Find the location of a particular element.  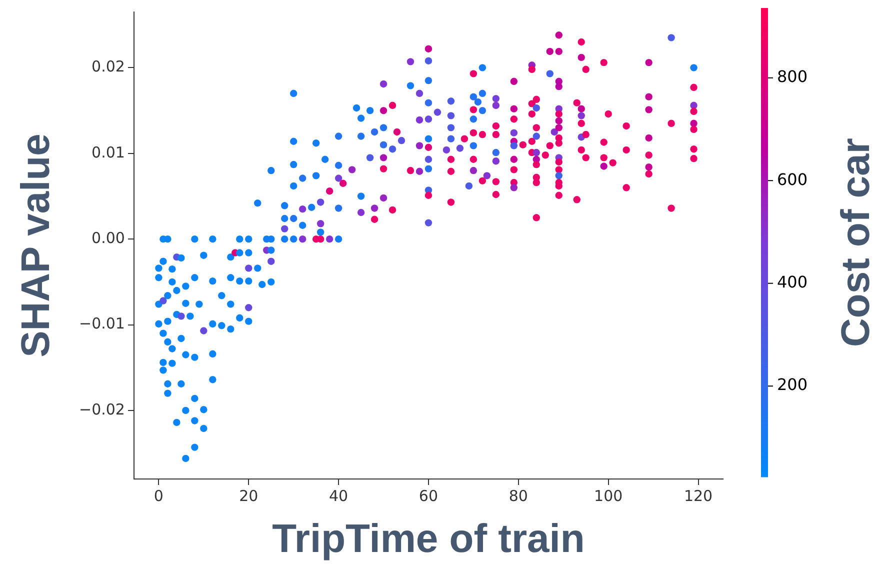

color-bar-title: Cost of car is located at coordinates (856, 242).